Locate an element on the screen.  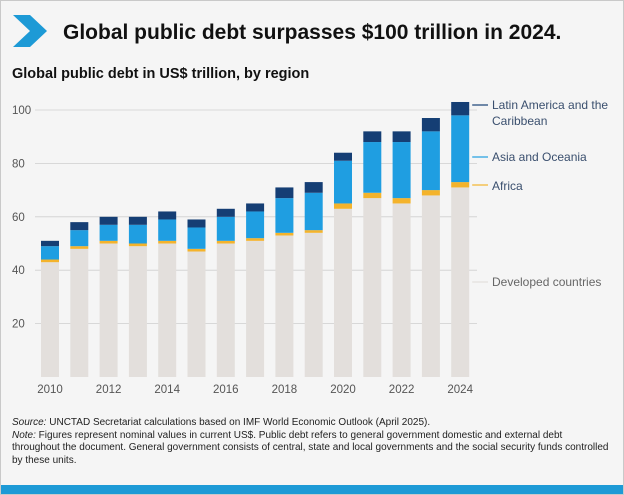
bar-2011-asia is located at coordinates (79, 238).